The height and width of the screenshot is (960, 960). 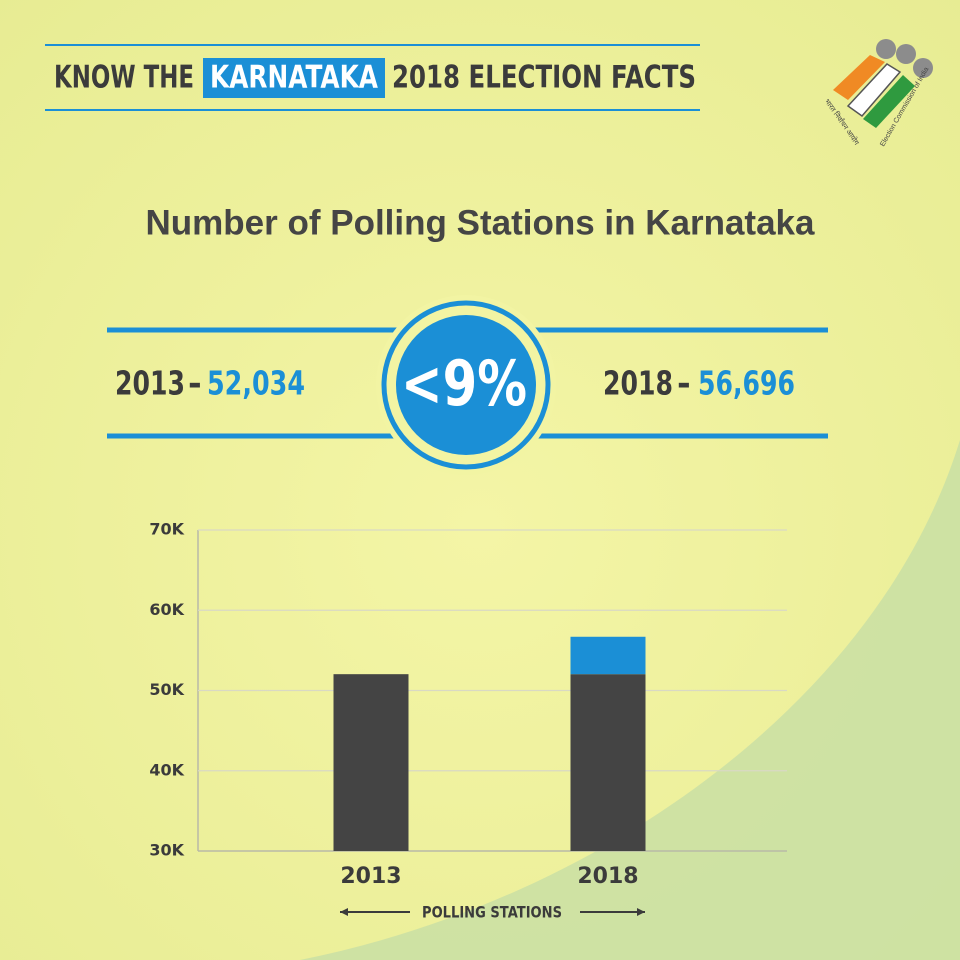 I want to click on change-label: <9%, so click(x=464, y=383).